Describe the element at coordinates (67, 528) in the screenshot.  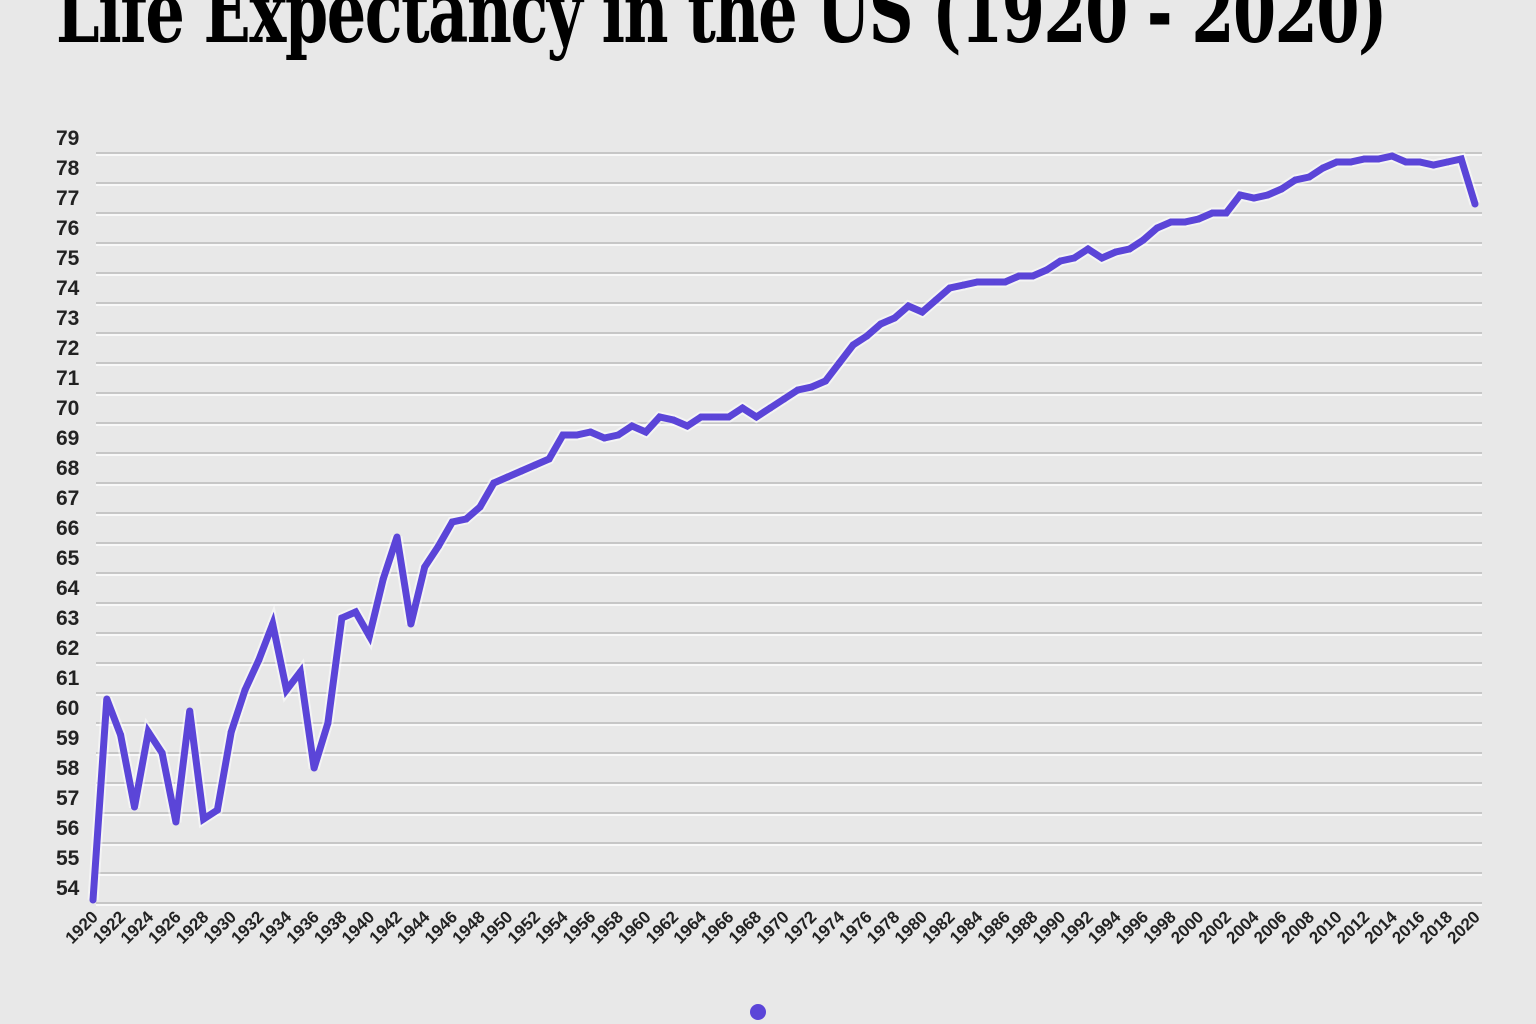
I see `y-tick-label: 66` at that location.